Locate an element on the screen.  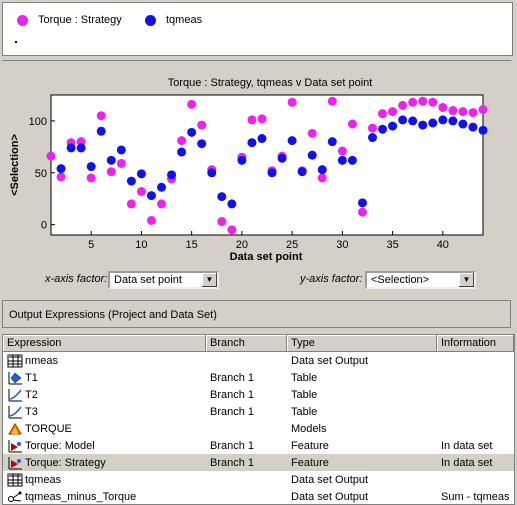
x-axis-factor-select: Data set point ▼ is located at coordinates (163, 280).